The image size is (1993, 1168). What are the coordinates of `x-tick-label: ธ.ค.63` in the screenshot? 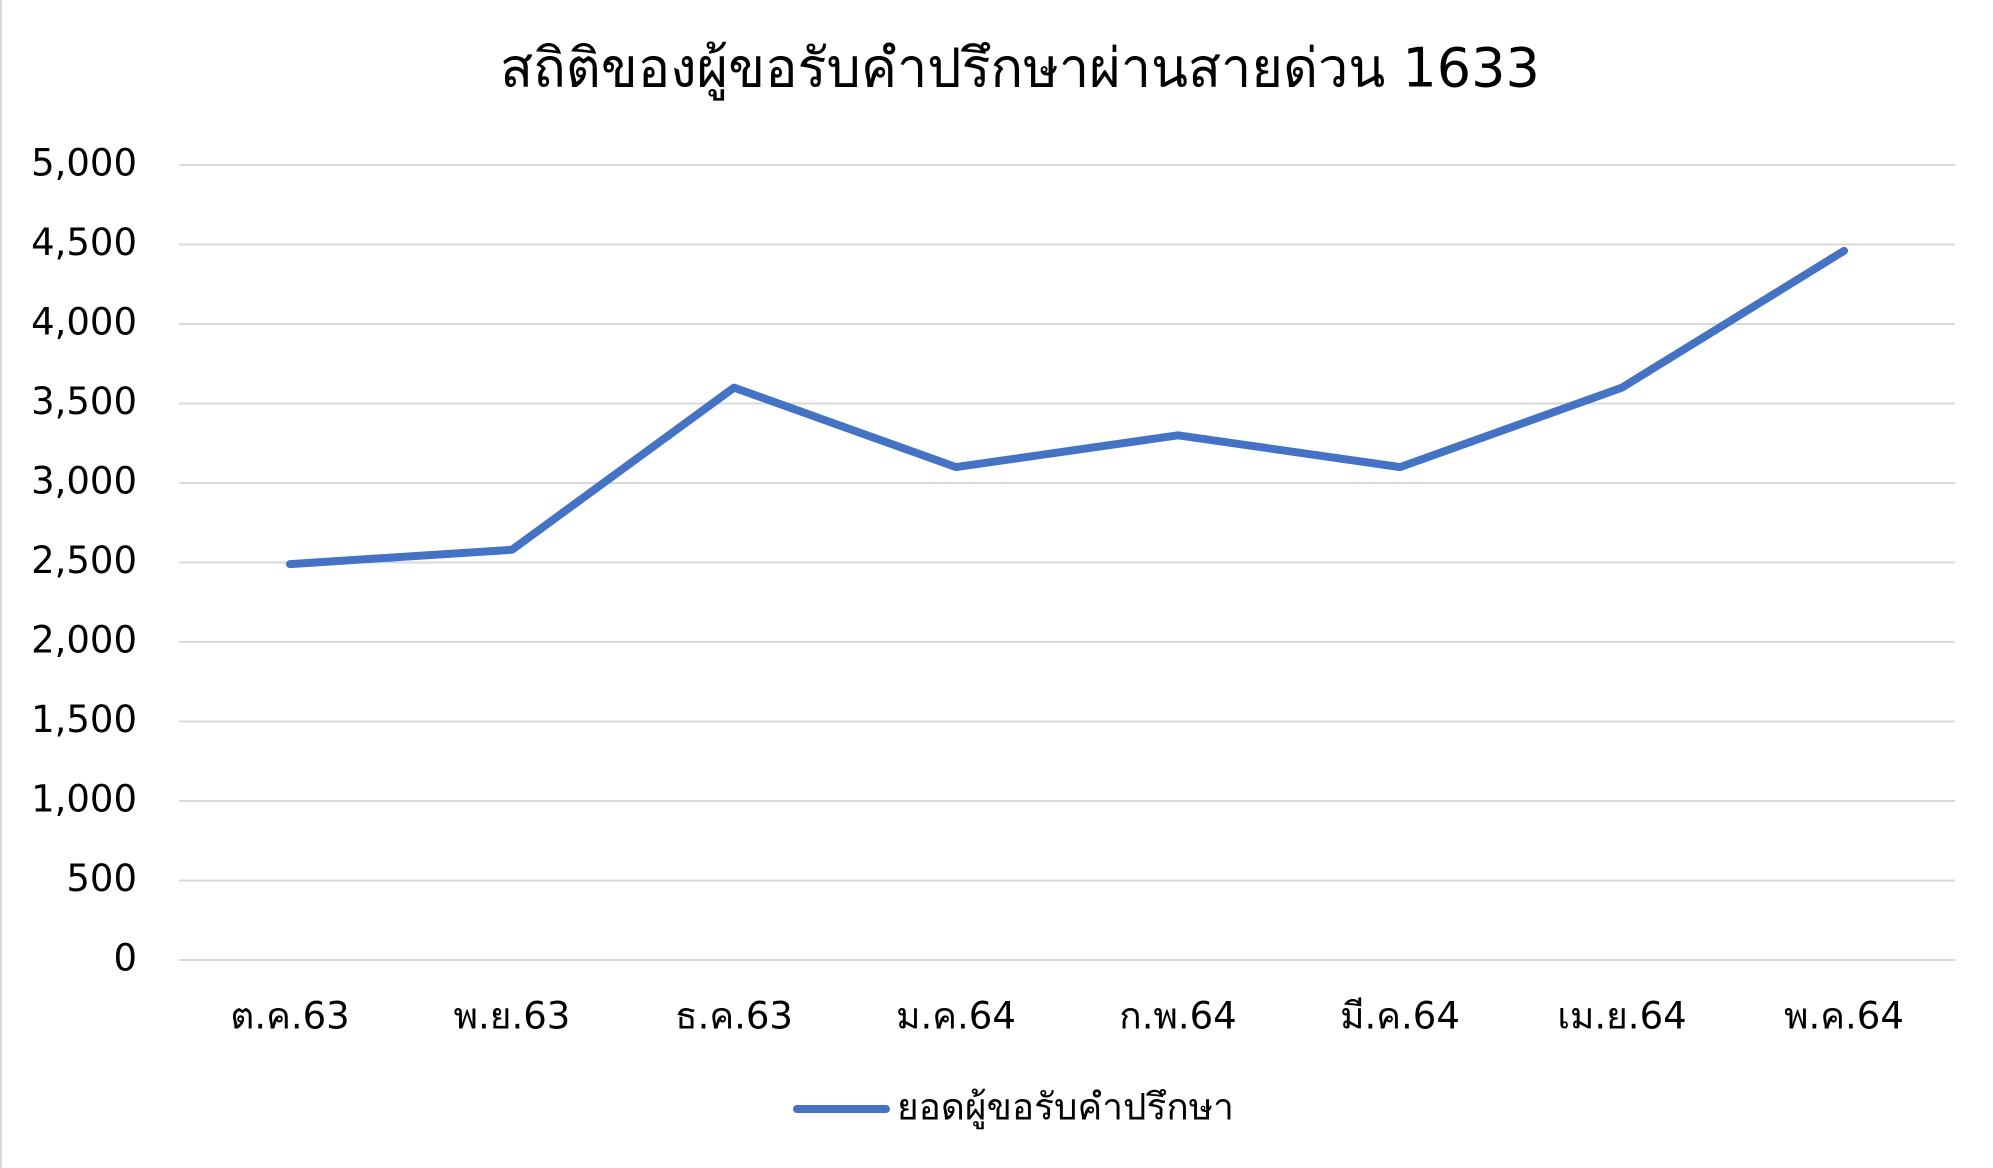 It's located at (734, 1016).